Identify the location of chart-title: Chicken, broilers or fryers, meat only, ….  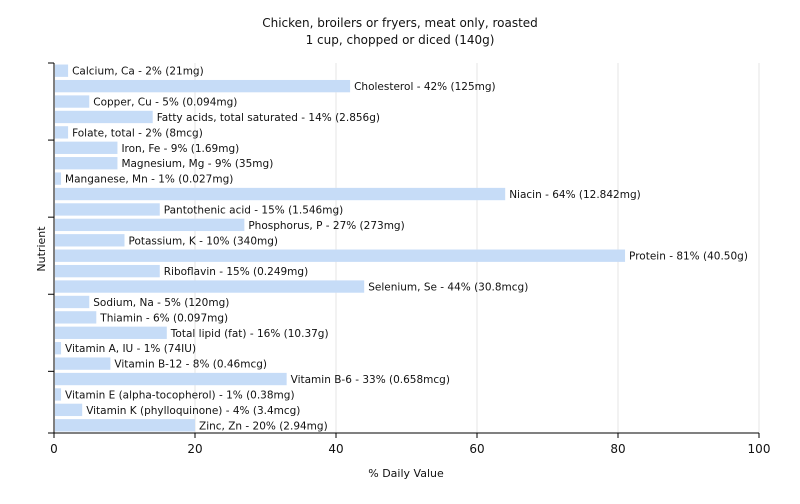
(400, 23).